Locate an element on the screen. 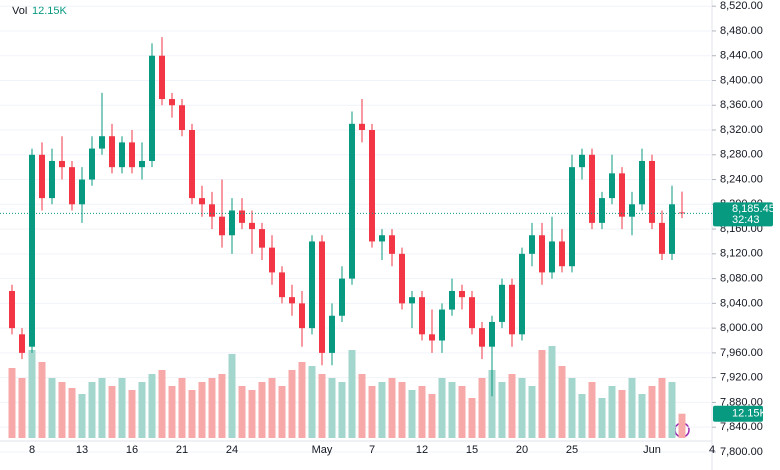 This screenshot has width=780, height=470. x-tick-label: 13 is located at coordinates (82, 450).